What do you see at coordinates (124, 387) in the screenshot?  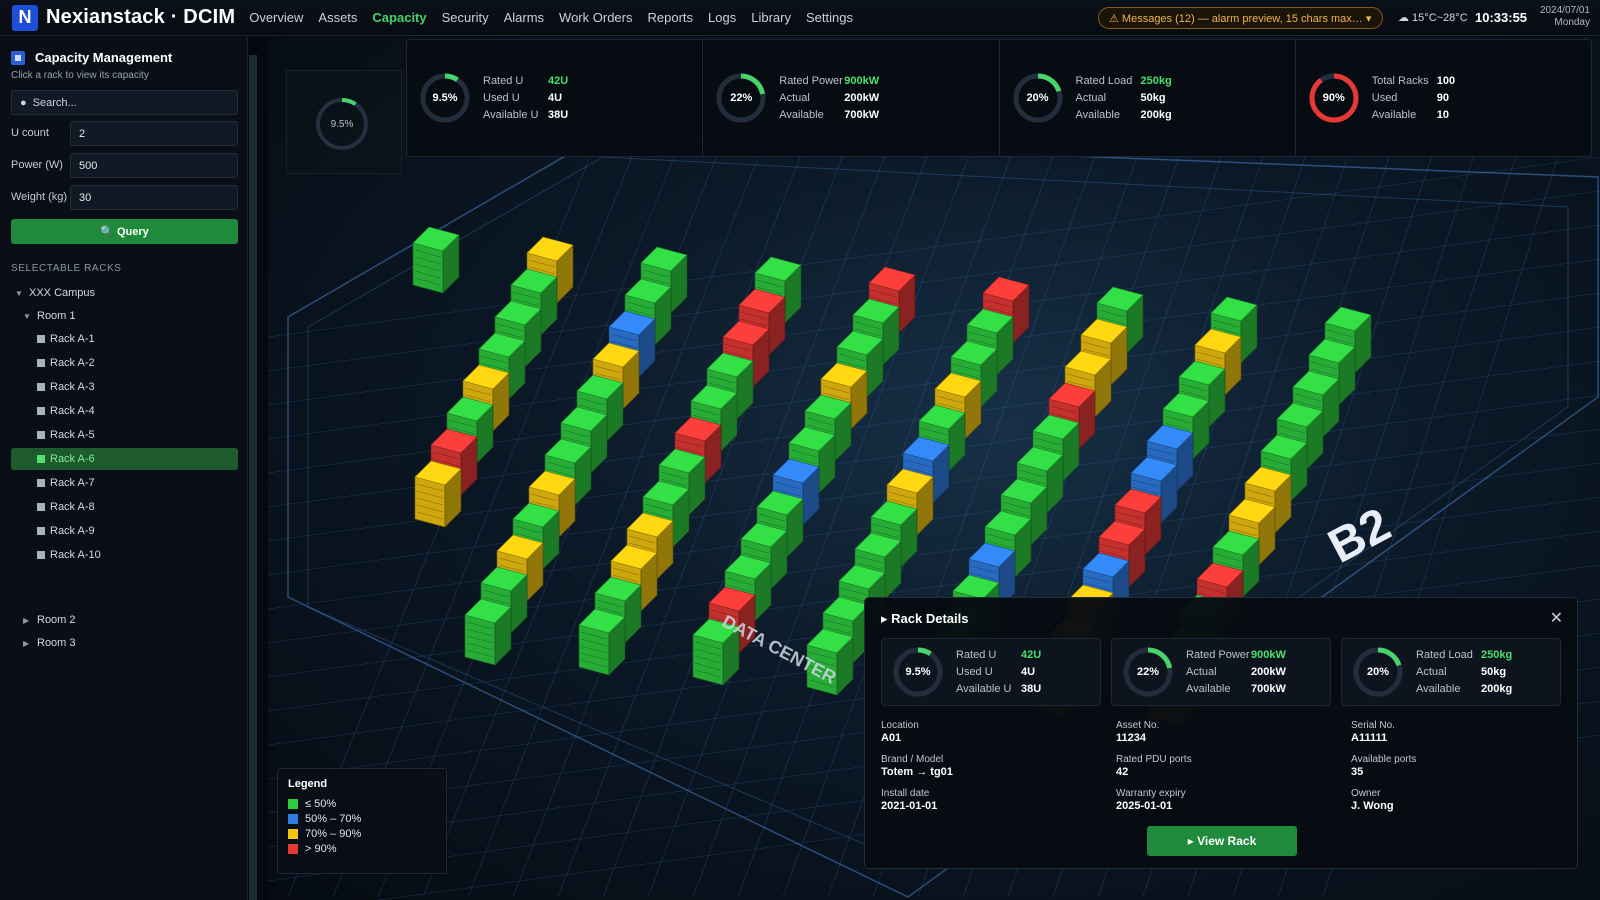 I see `rack-item: Rack A-3` at bounding box center [124, 387].